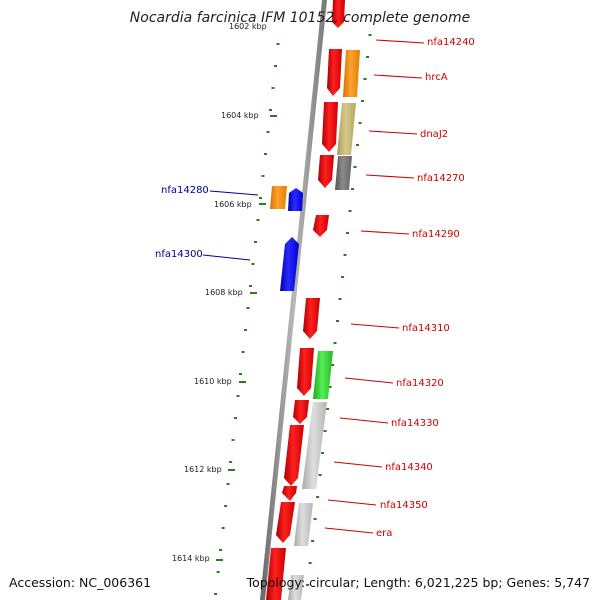 This screenshot has width=600, height=600. I want to click on gene-label: nfa14310, so click(426, 328).